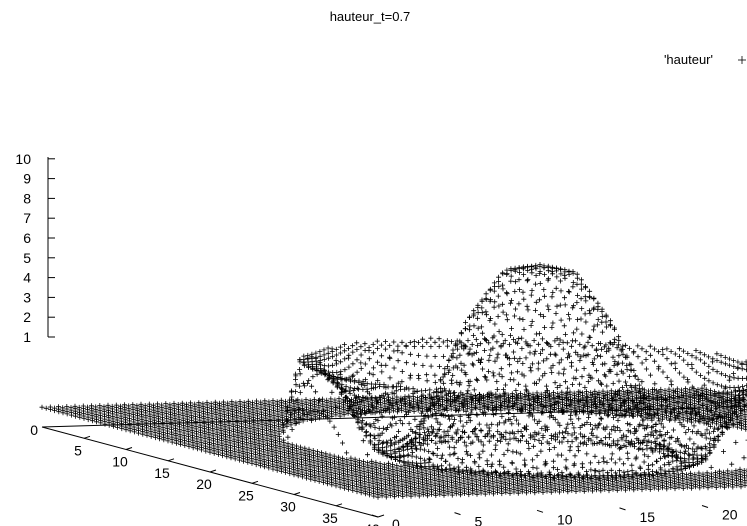 The width and height of the screenshot is (747, 526). I want to click on x-tick-label-0: 0, so click(34, 430).